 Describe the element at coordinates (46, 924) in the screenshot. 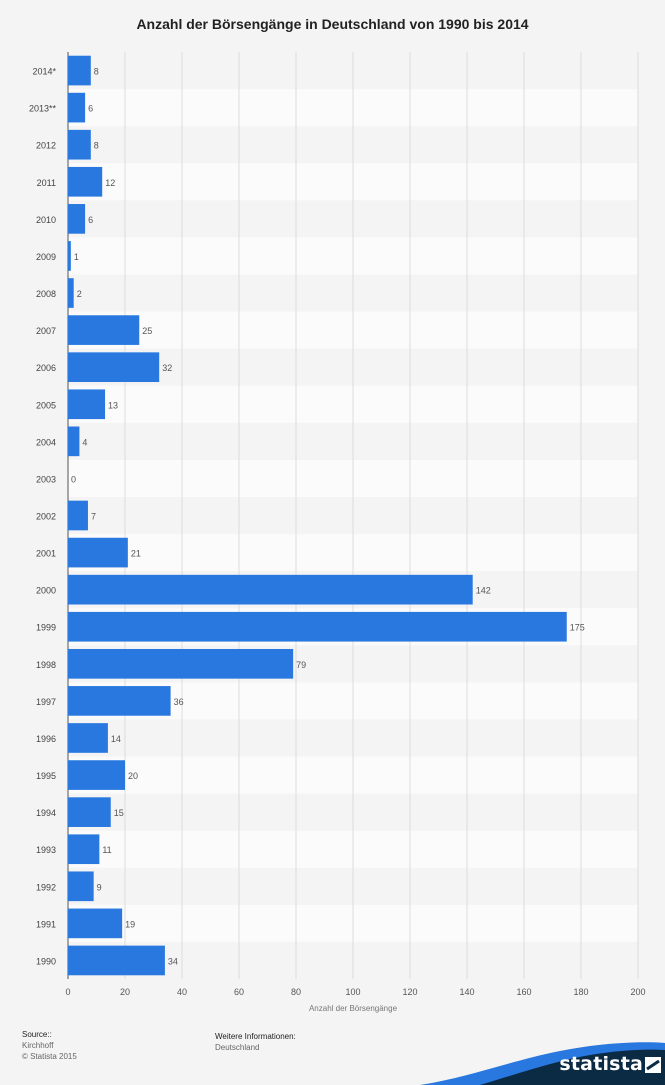

I see `category-label: 1991` at that location.